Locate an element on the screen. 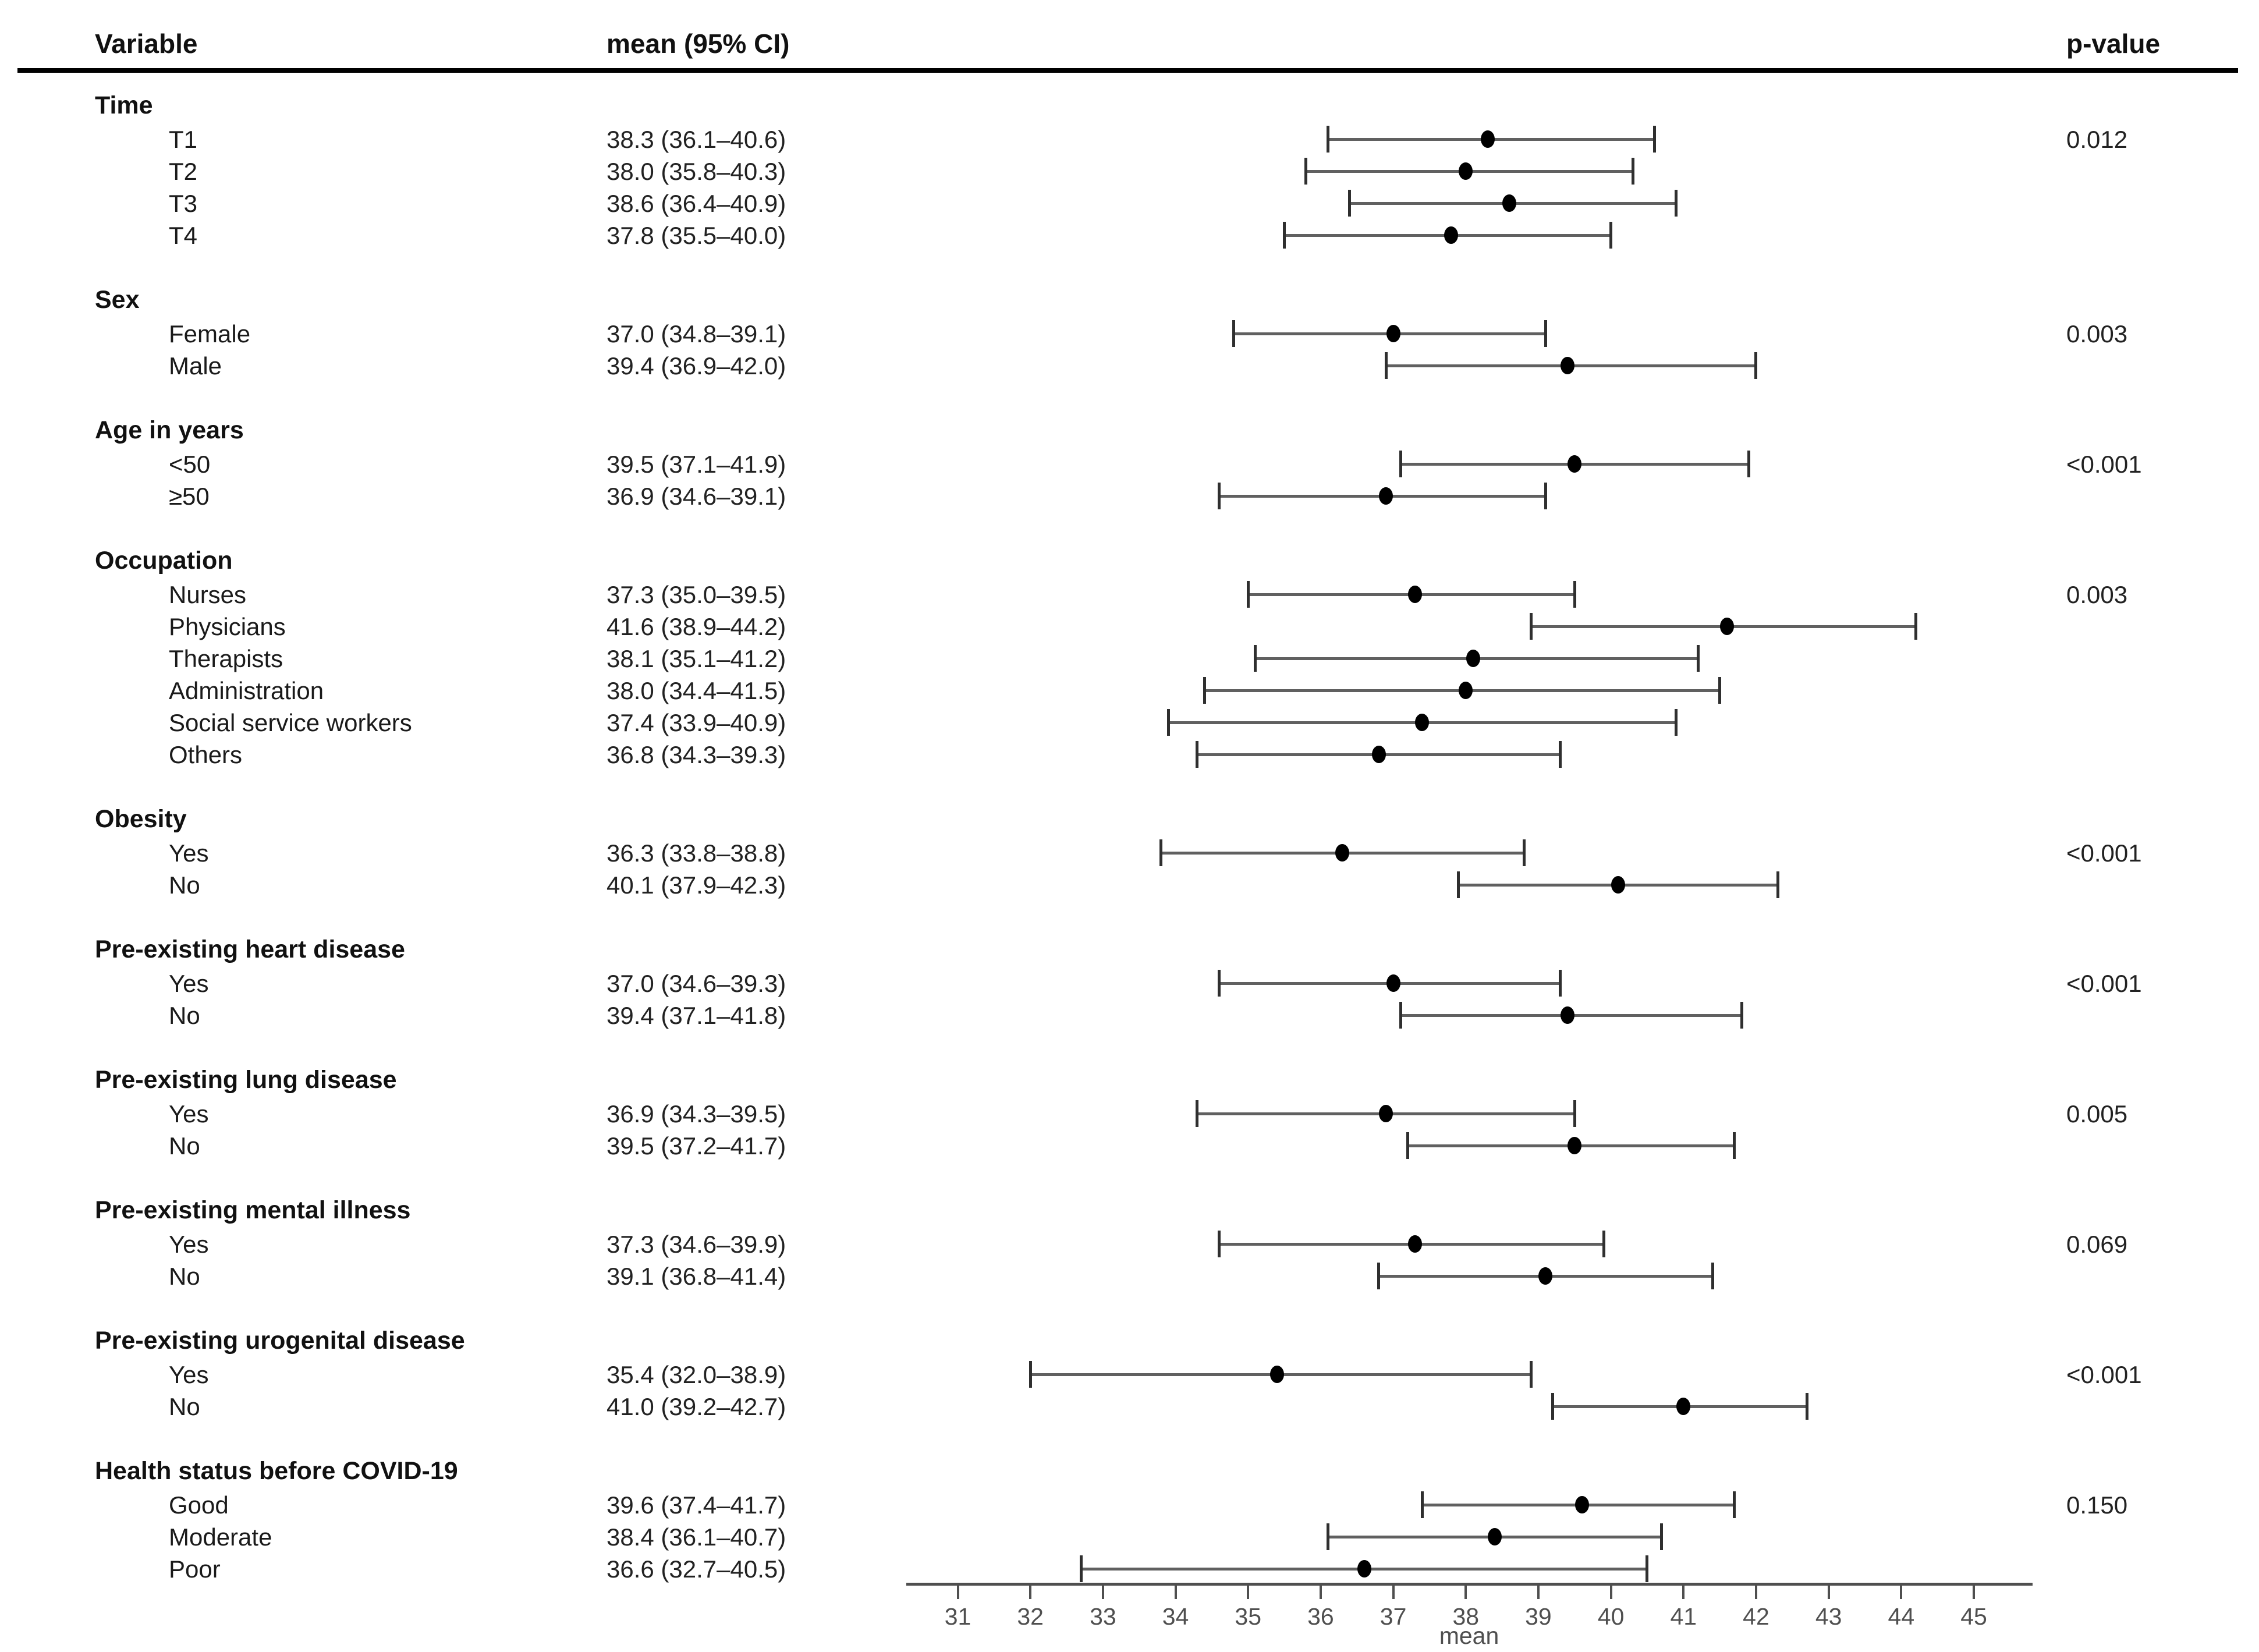 Image resolution: width=2259 pixels, height=1652 pixels. item-label: Nurses is located at coordinates (208, 594).